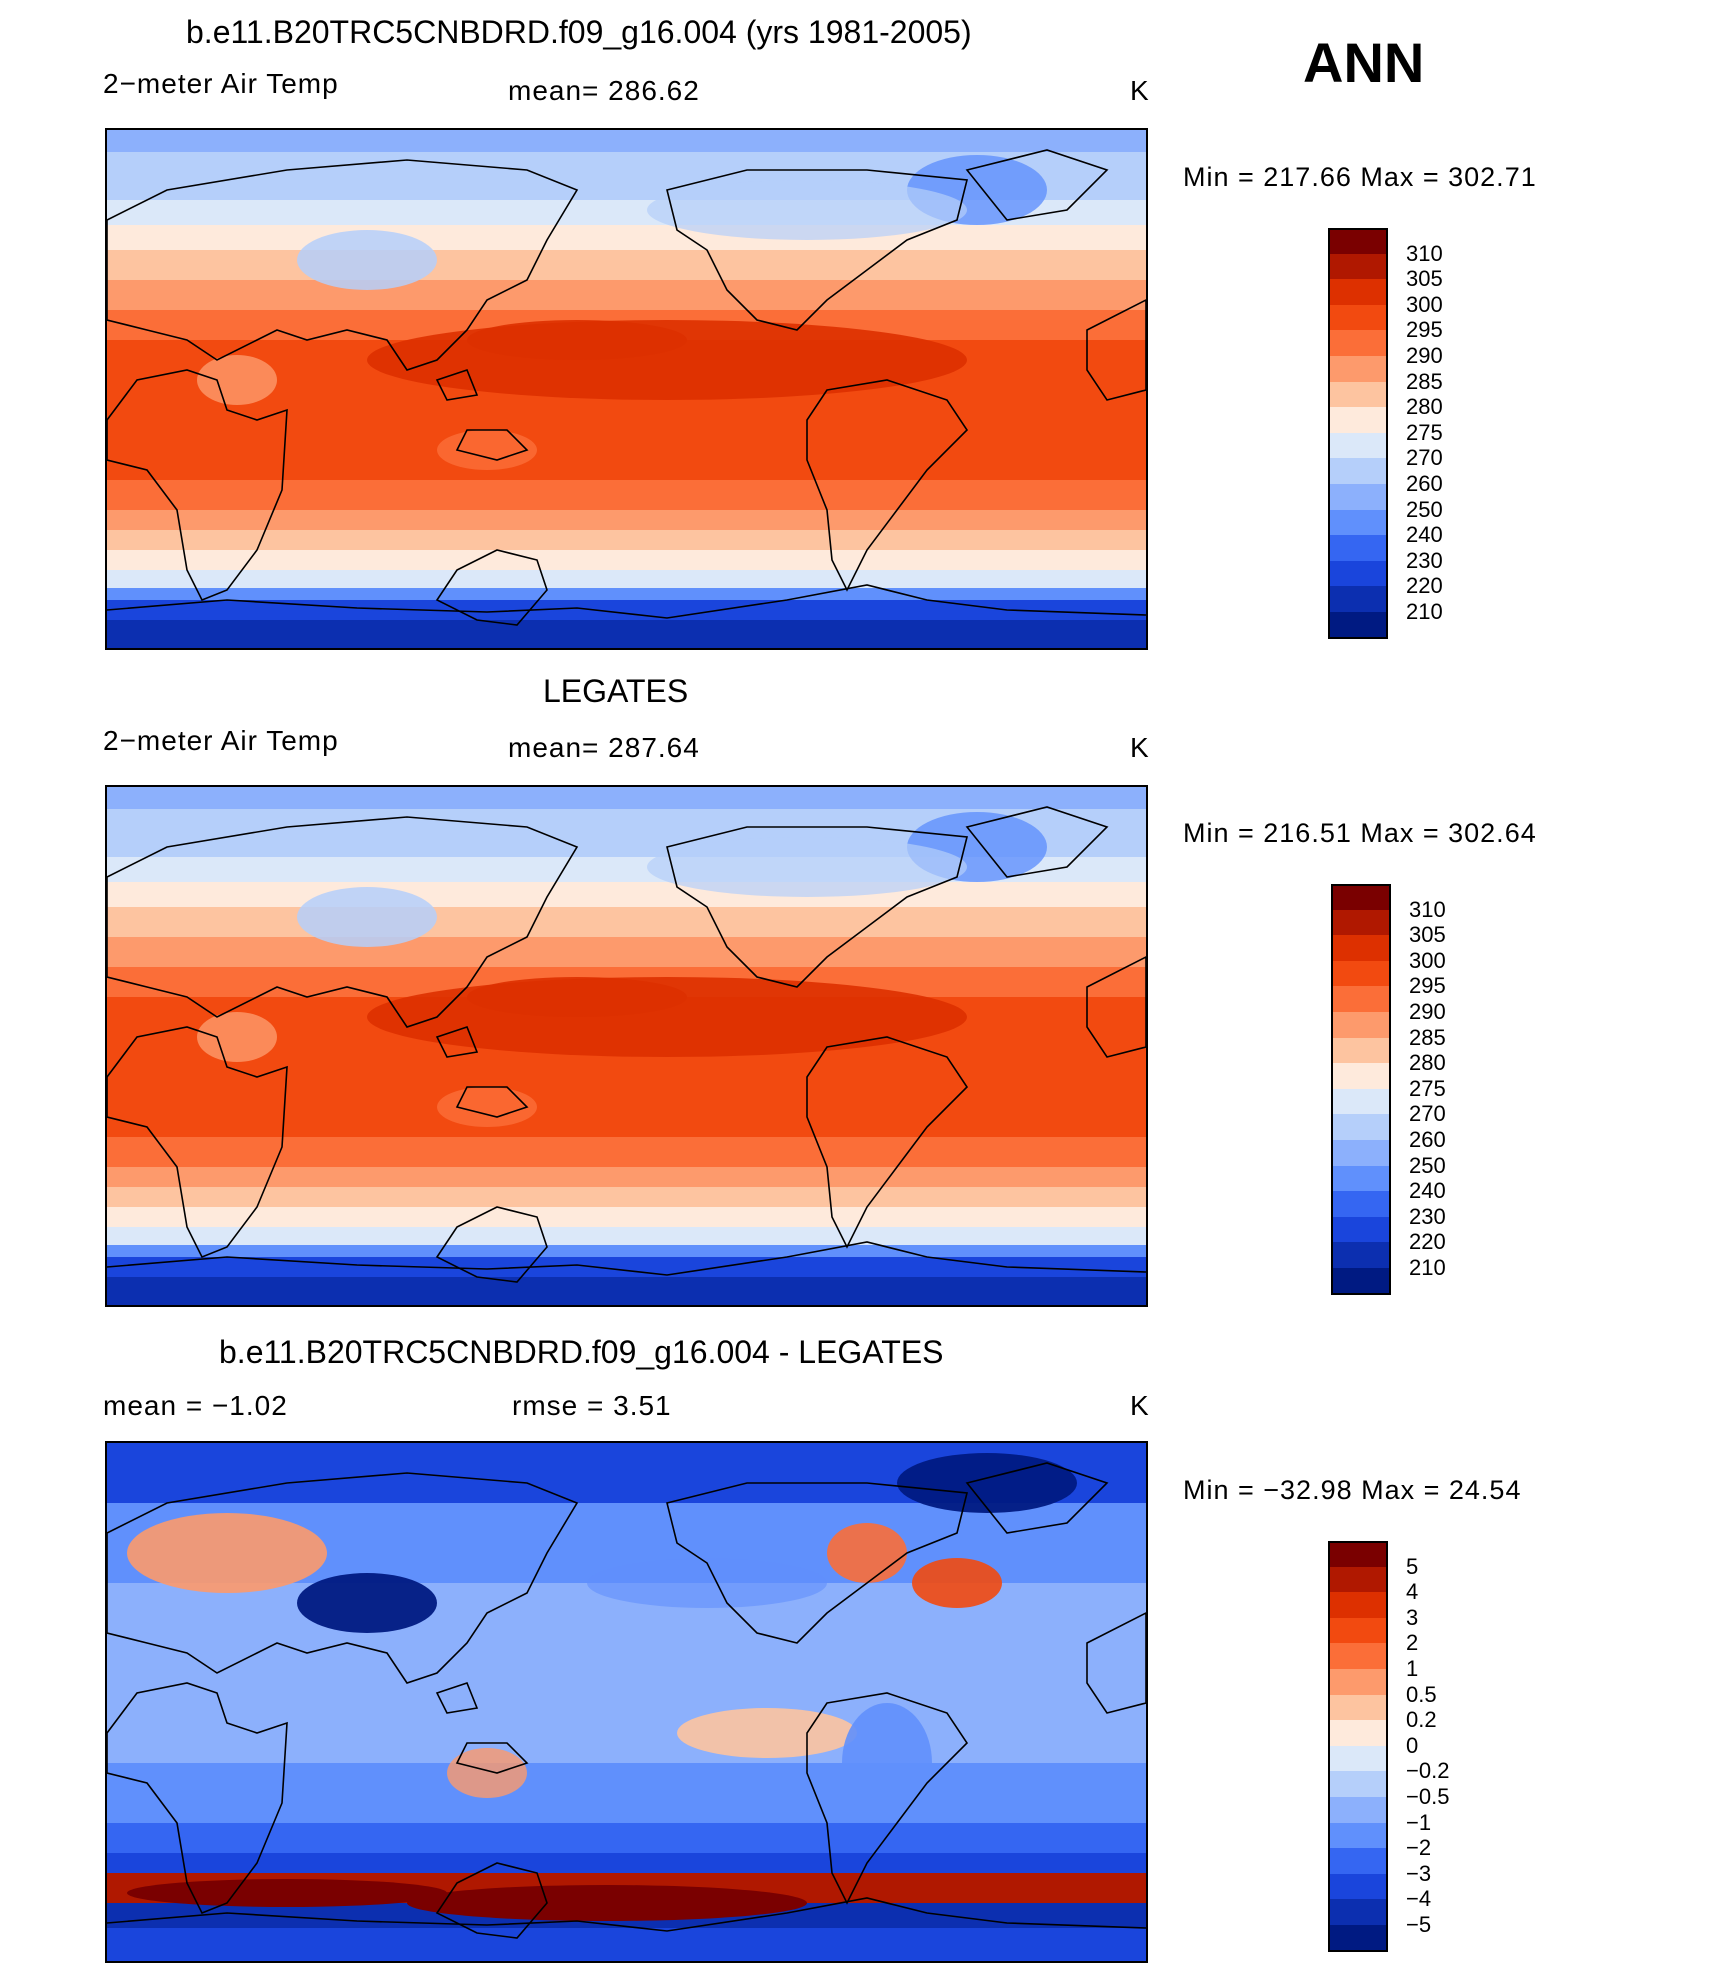 The height and width of the screenshot is (1975, 1710). What do you see at coordinates (1427, 1114) in the screenshot?
I see `colorbar-label: 270` at bounding box center [1427, 1114].